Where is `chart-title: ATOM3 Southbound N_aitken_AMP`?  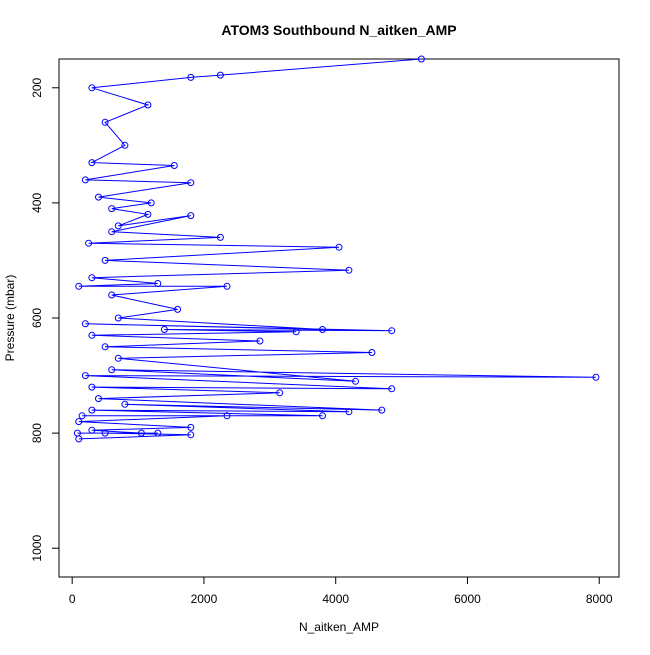
chart-title: ATOM3 Southbound N_aitken_AMP is located at coordinates (338, 30).